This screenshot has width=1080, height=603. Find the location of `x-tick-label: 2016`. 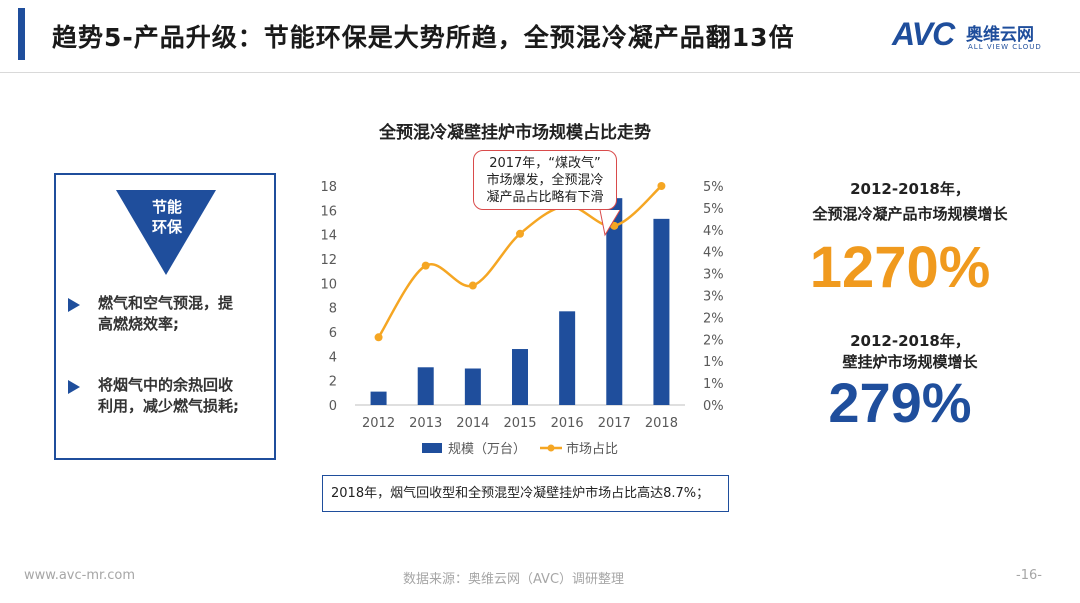

x-tick-label: 2016 is located at coordinates (567, 423).